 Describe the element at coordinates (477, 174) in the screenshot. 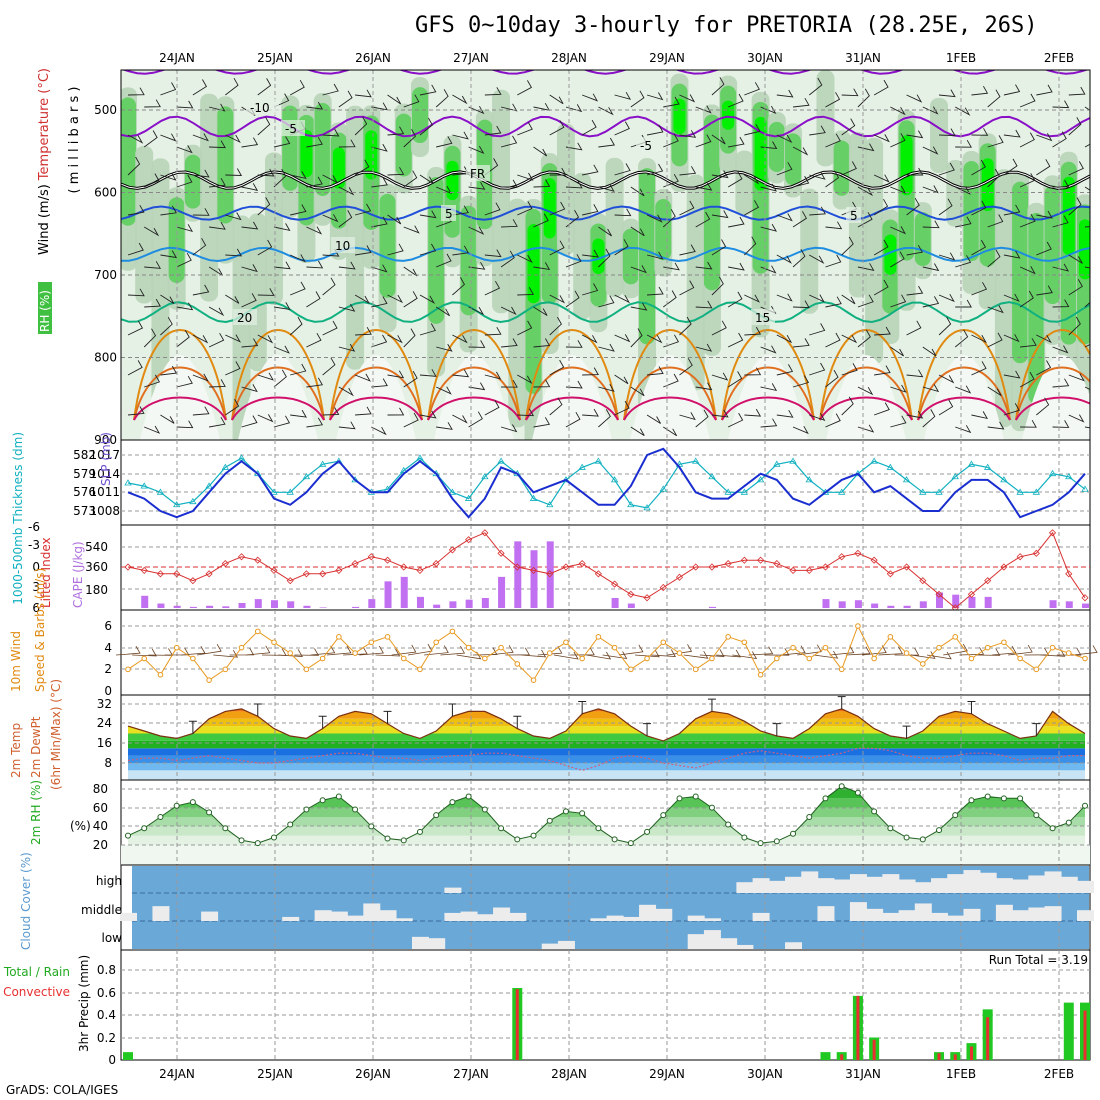

I see `contour-label: FR` at that location.